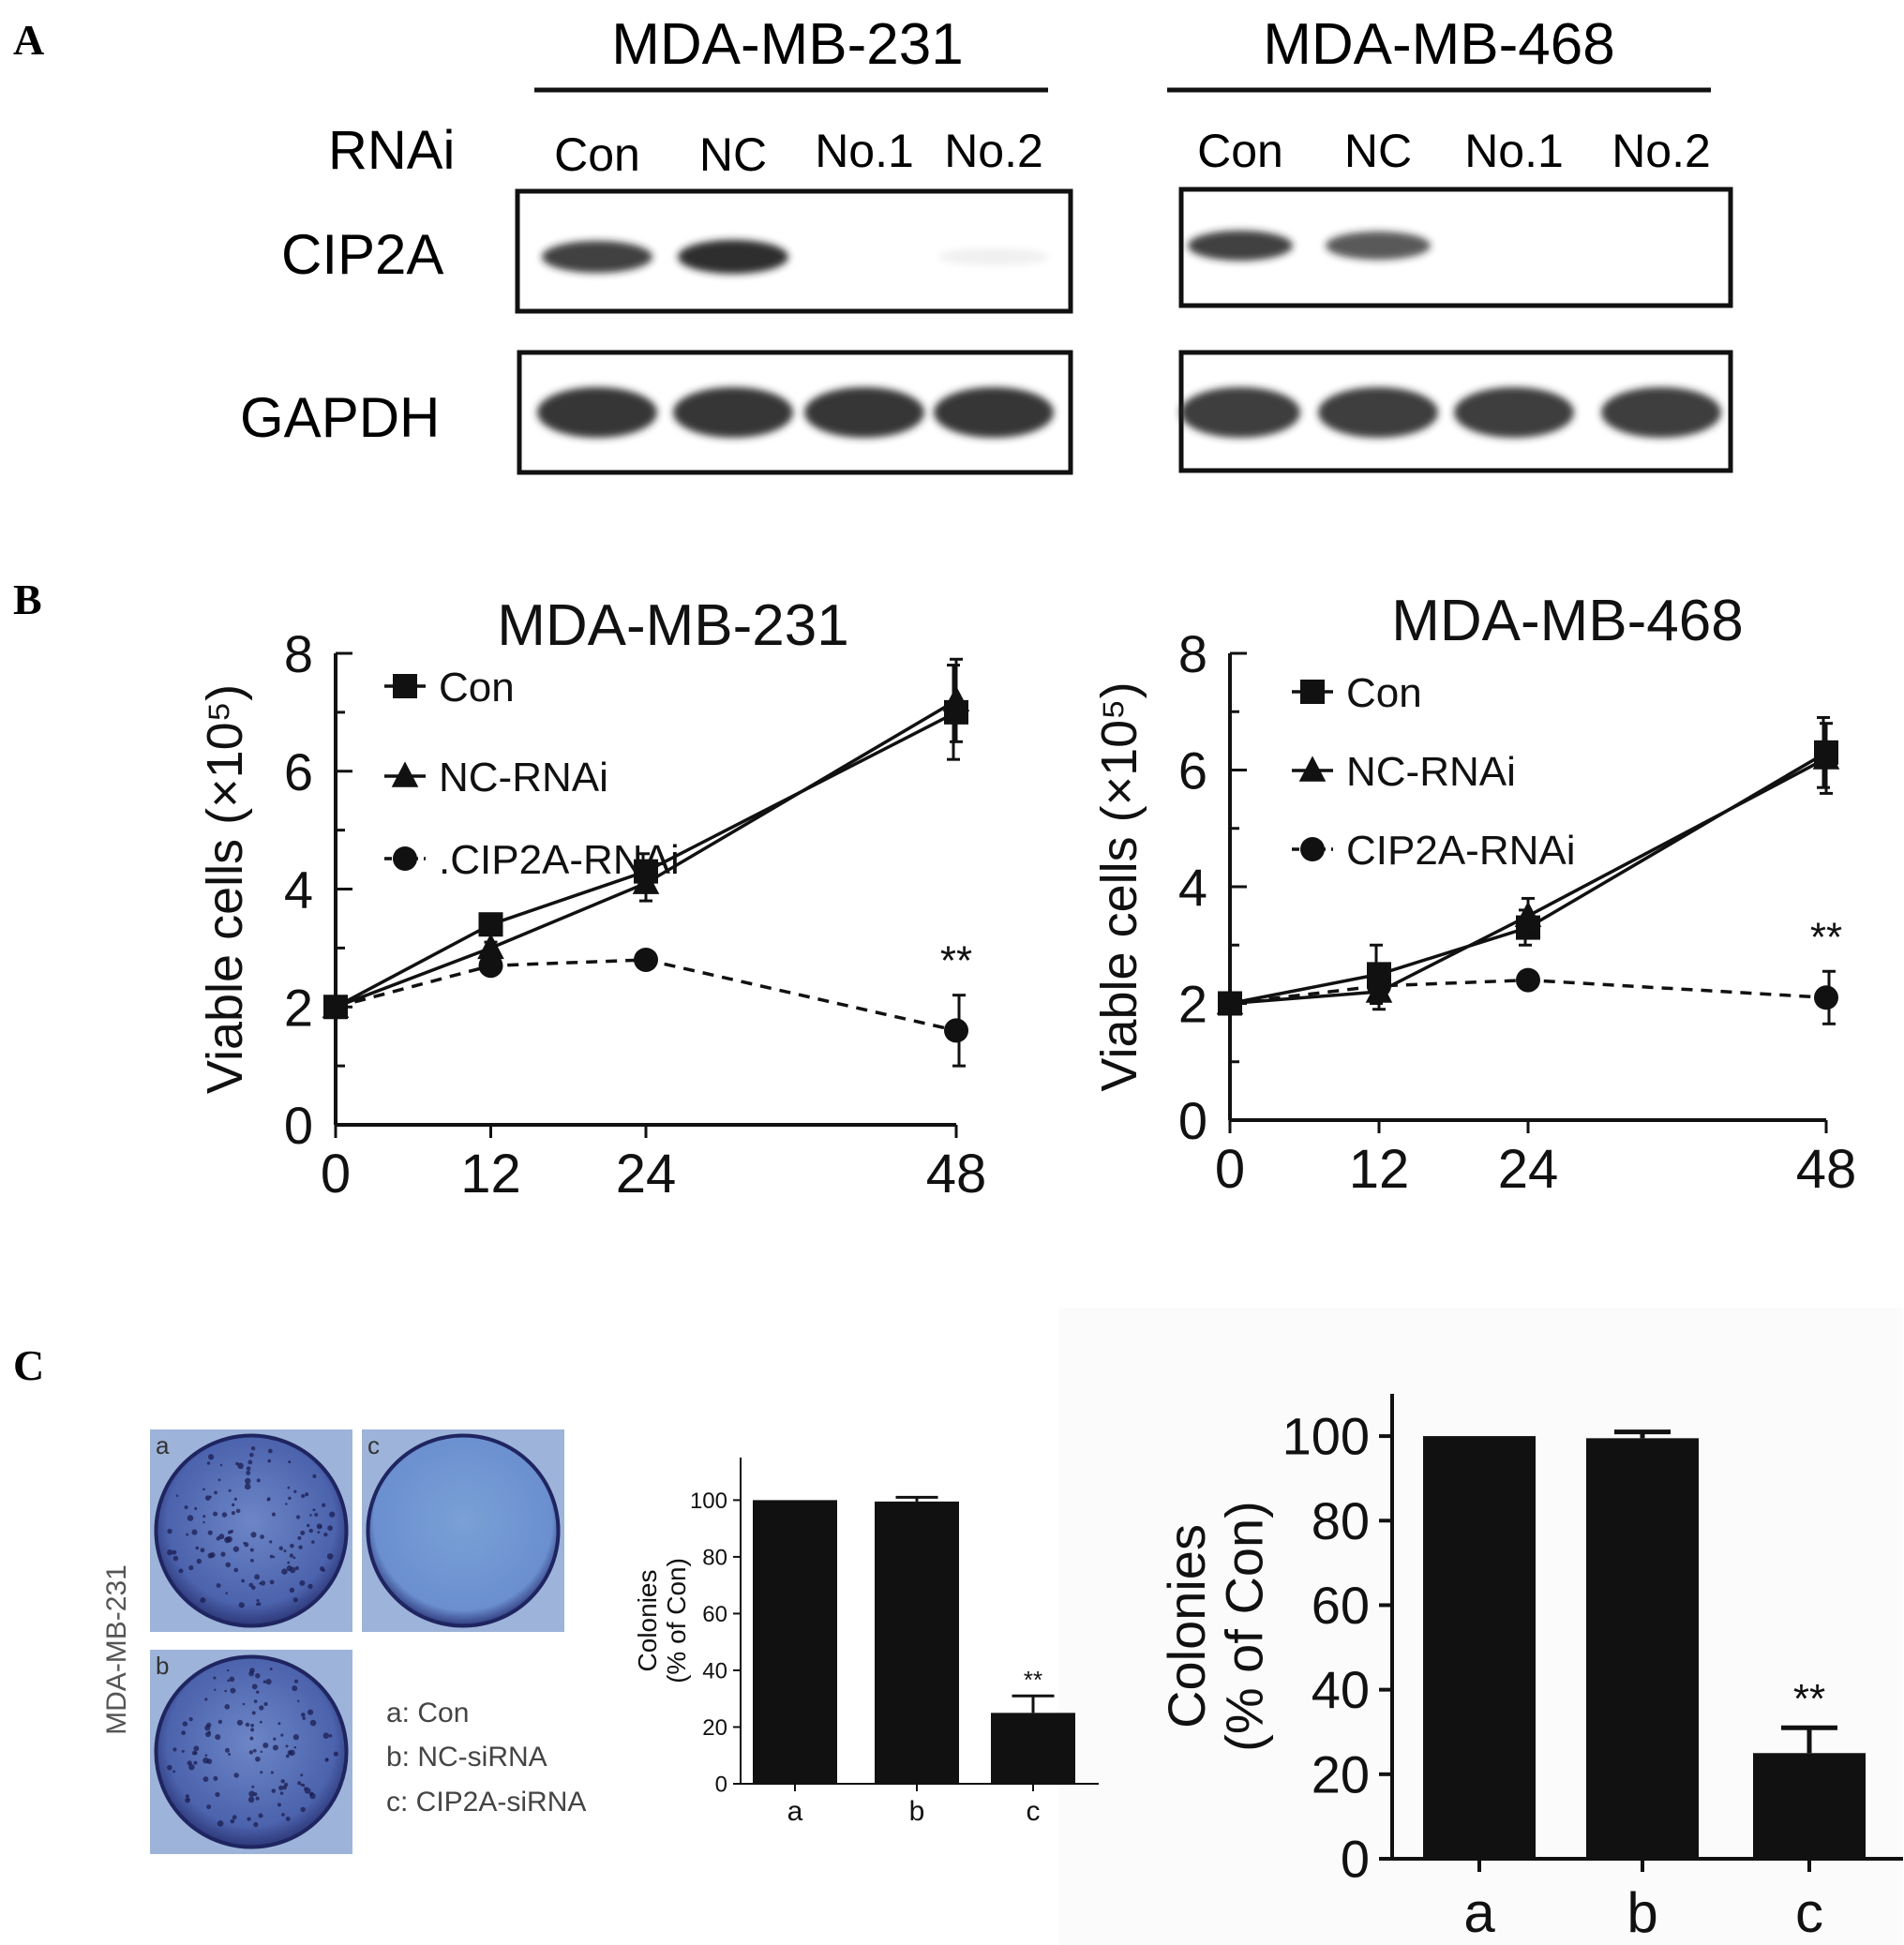 The image size is (1904, 1945). What do you see at coordinates (1186, 1626) in the screenshot?
I see `y-axis-label-line: Colonies` at bounding box center [1186, 1626].